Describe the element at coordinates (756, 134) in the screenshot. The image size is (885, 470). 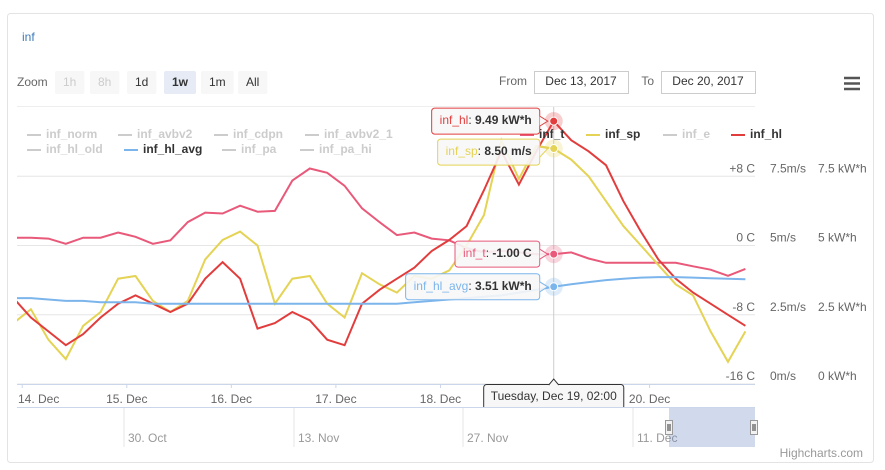
I see `legend-item: inf_hl` at that location.